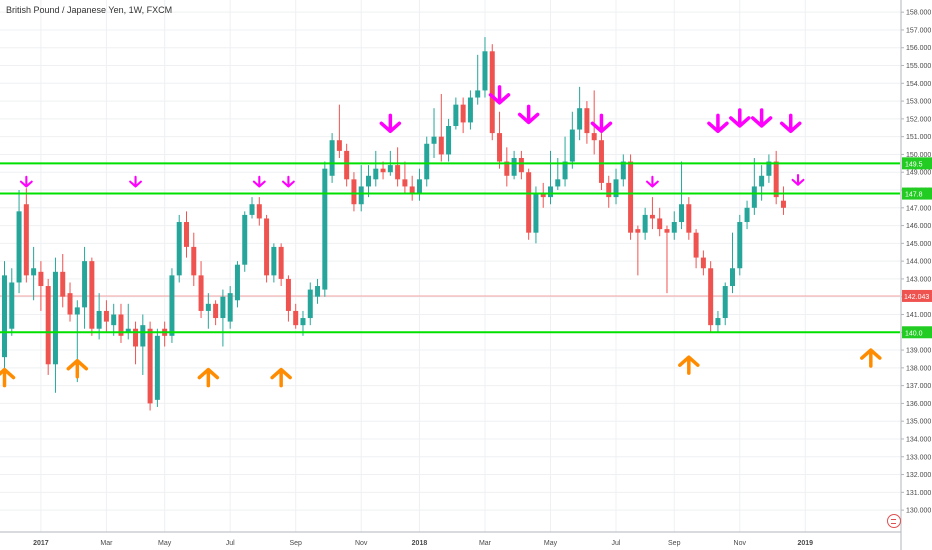 The width and height of the screenshot is (932, 550). Describe the element at coordinates (917, 193) in the screenshot. I see `level-tag` at that location.